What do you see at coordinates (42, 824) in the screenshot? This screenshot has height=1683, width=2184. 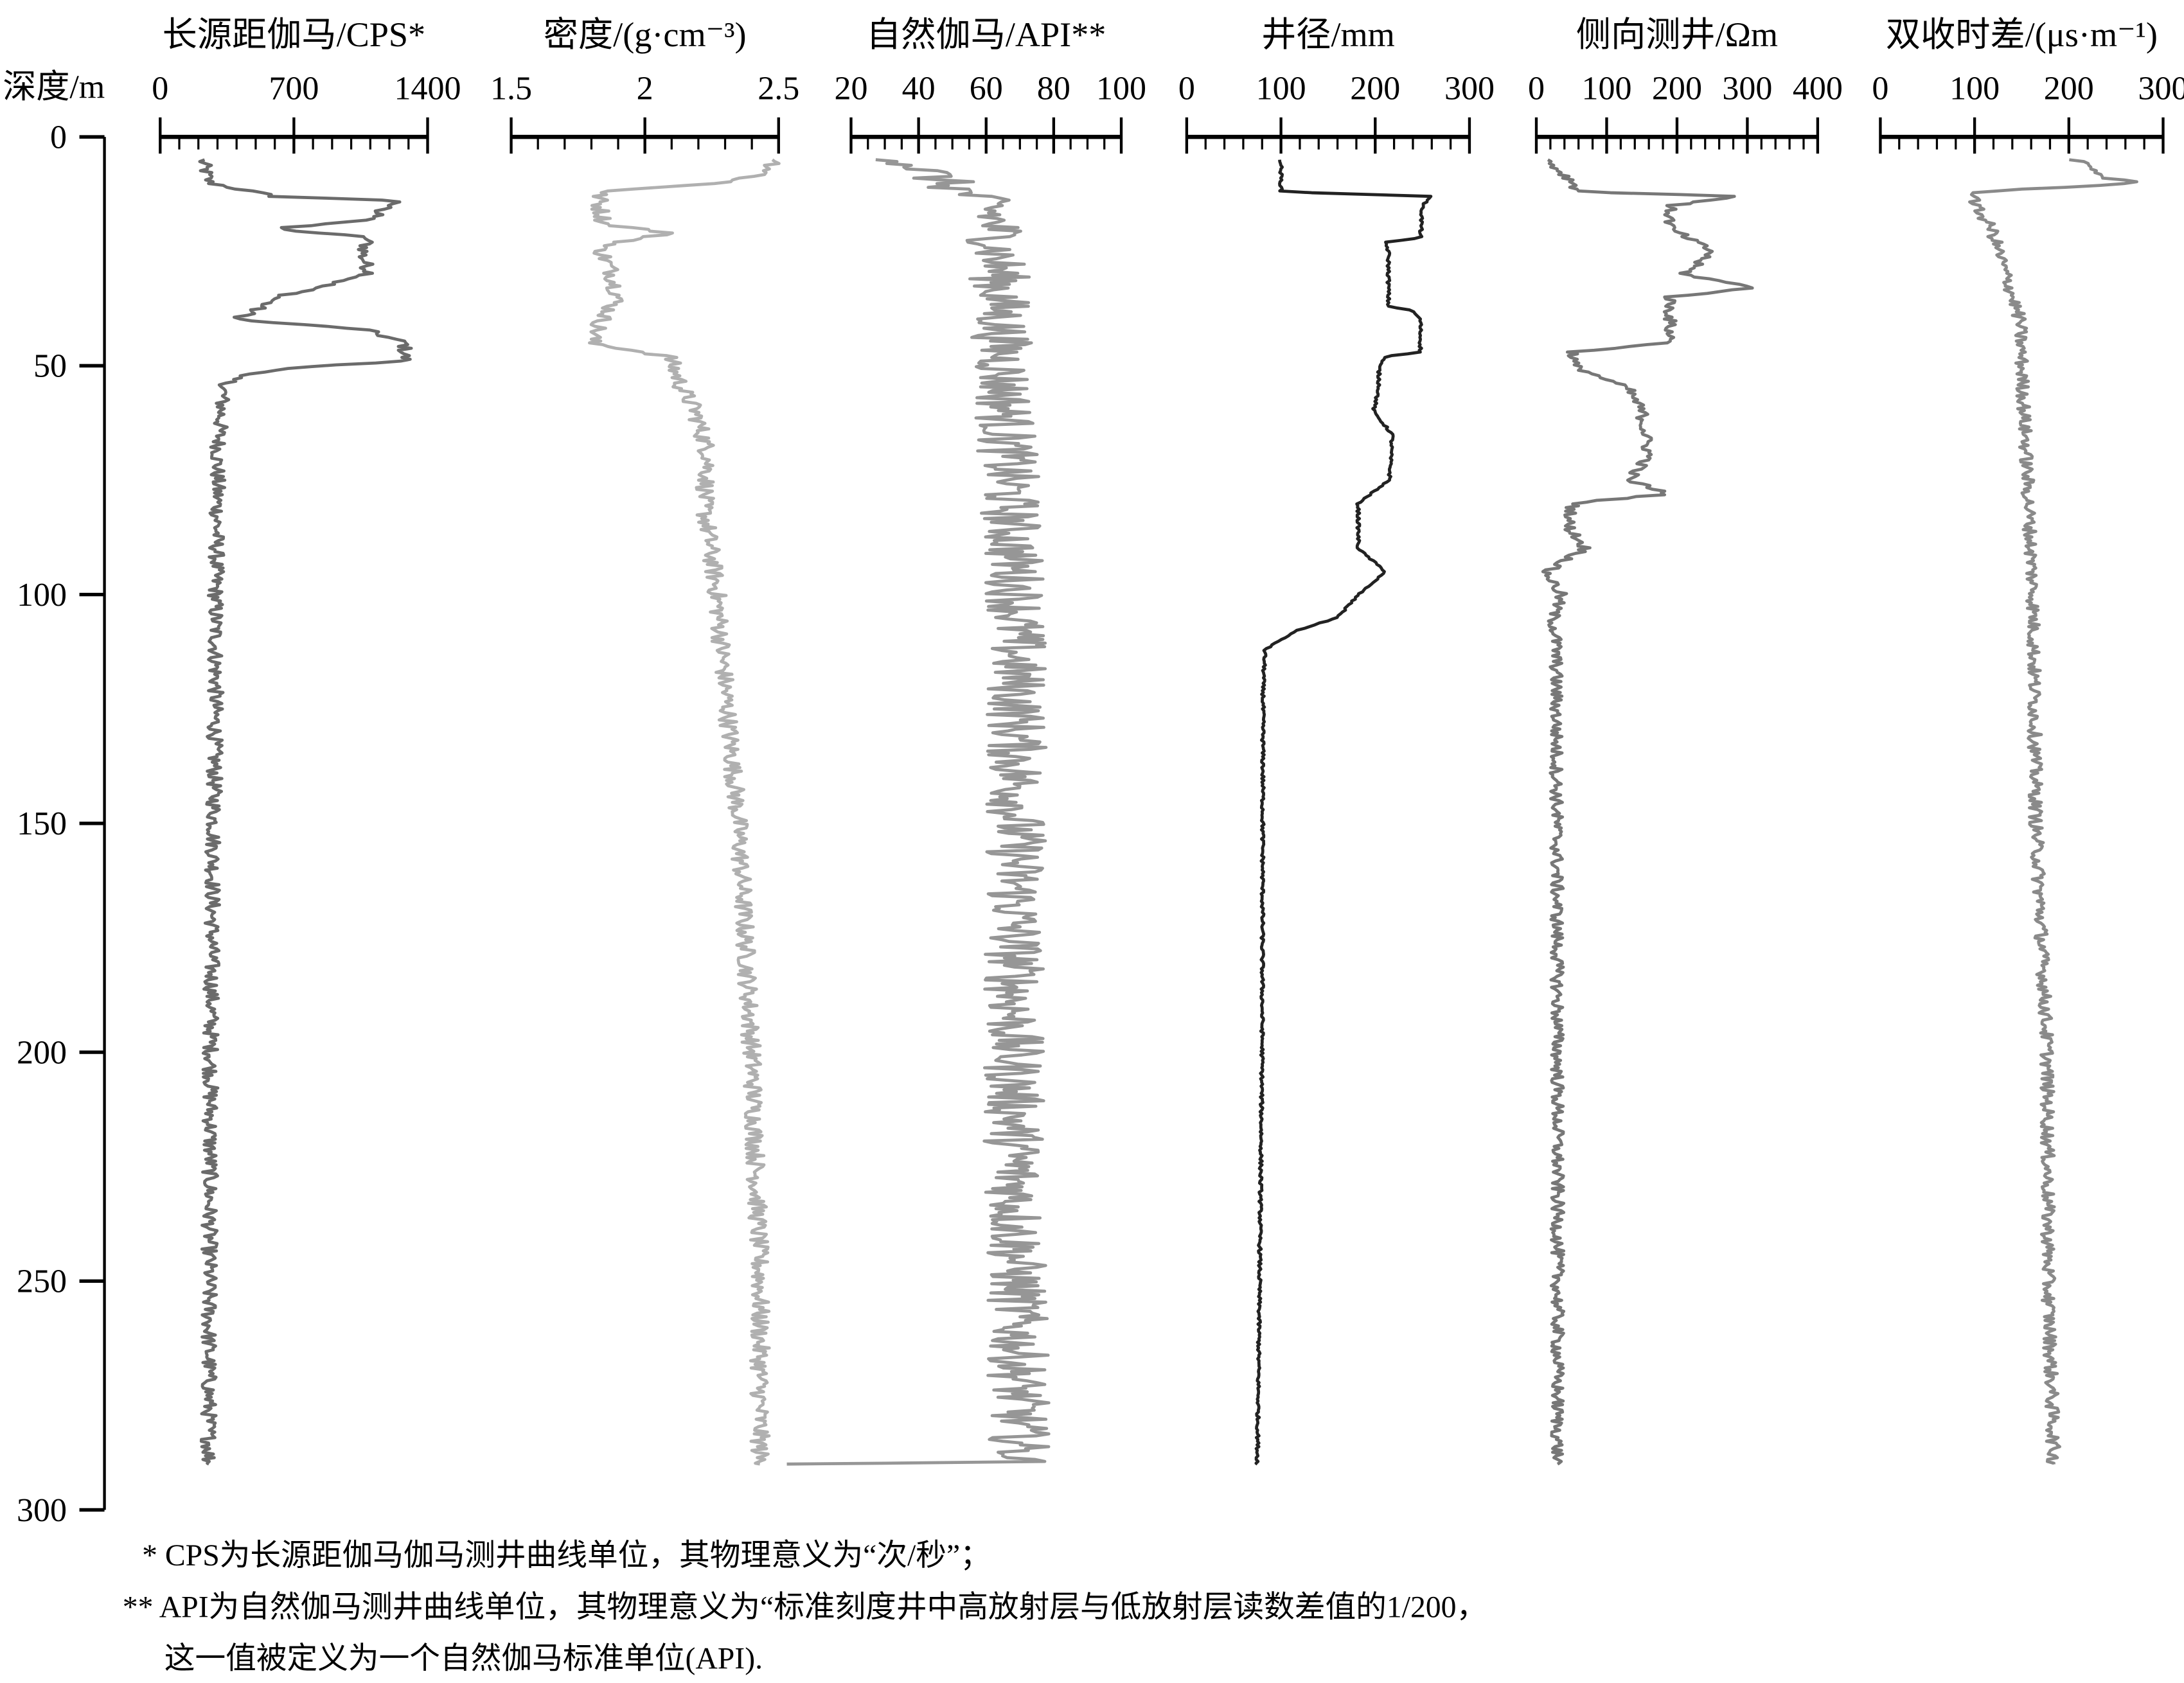 I see `depth-tick-label: 150` at bounding box center [42, 824].